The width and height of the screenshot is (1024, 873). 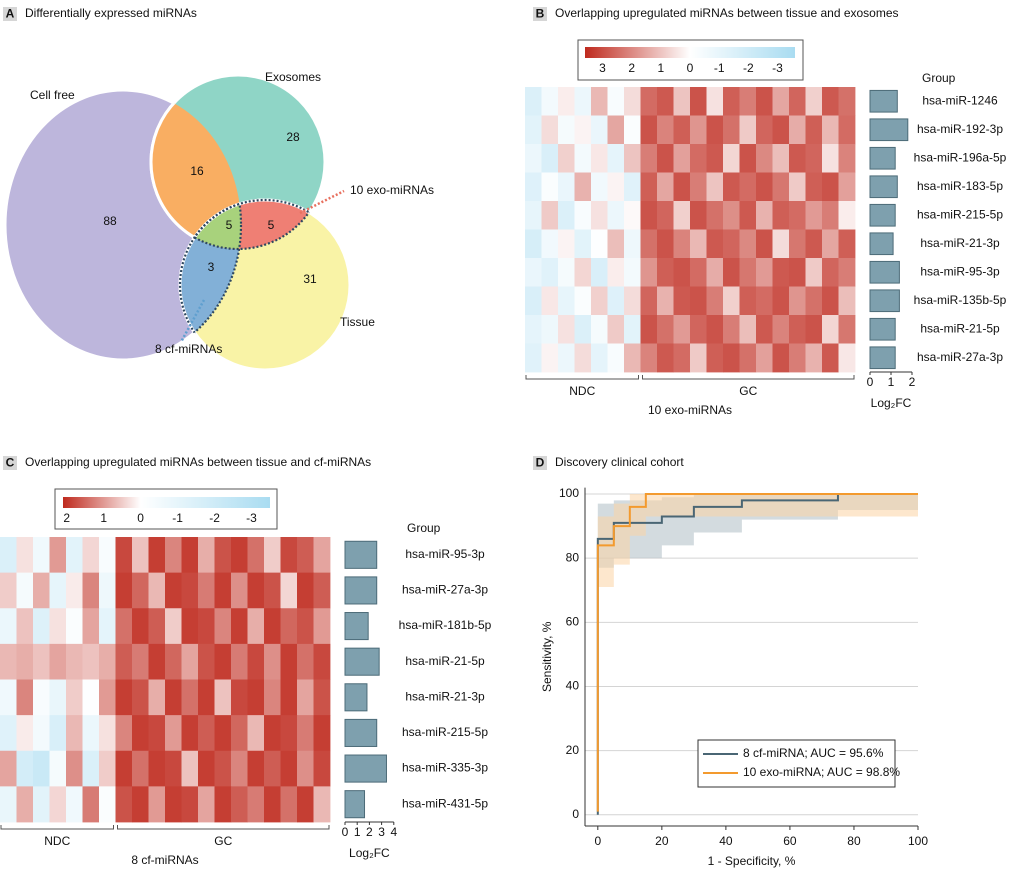 What do you see at coordinates (445, 554) in the screenshot?
I see `row-label: hsa-miR-95-3p` at bounding box center [445, 554].